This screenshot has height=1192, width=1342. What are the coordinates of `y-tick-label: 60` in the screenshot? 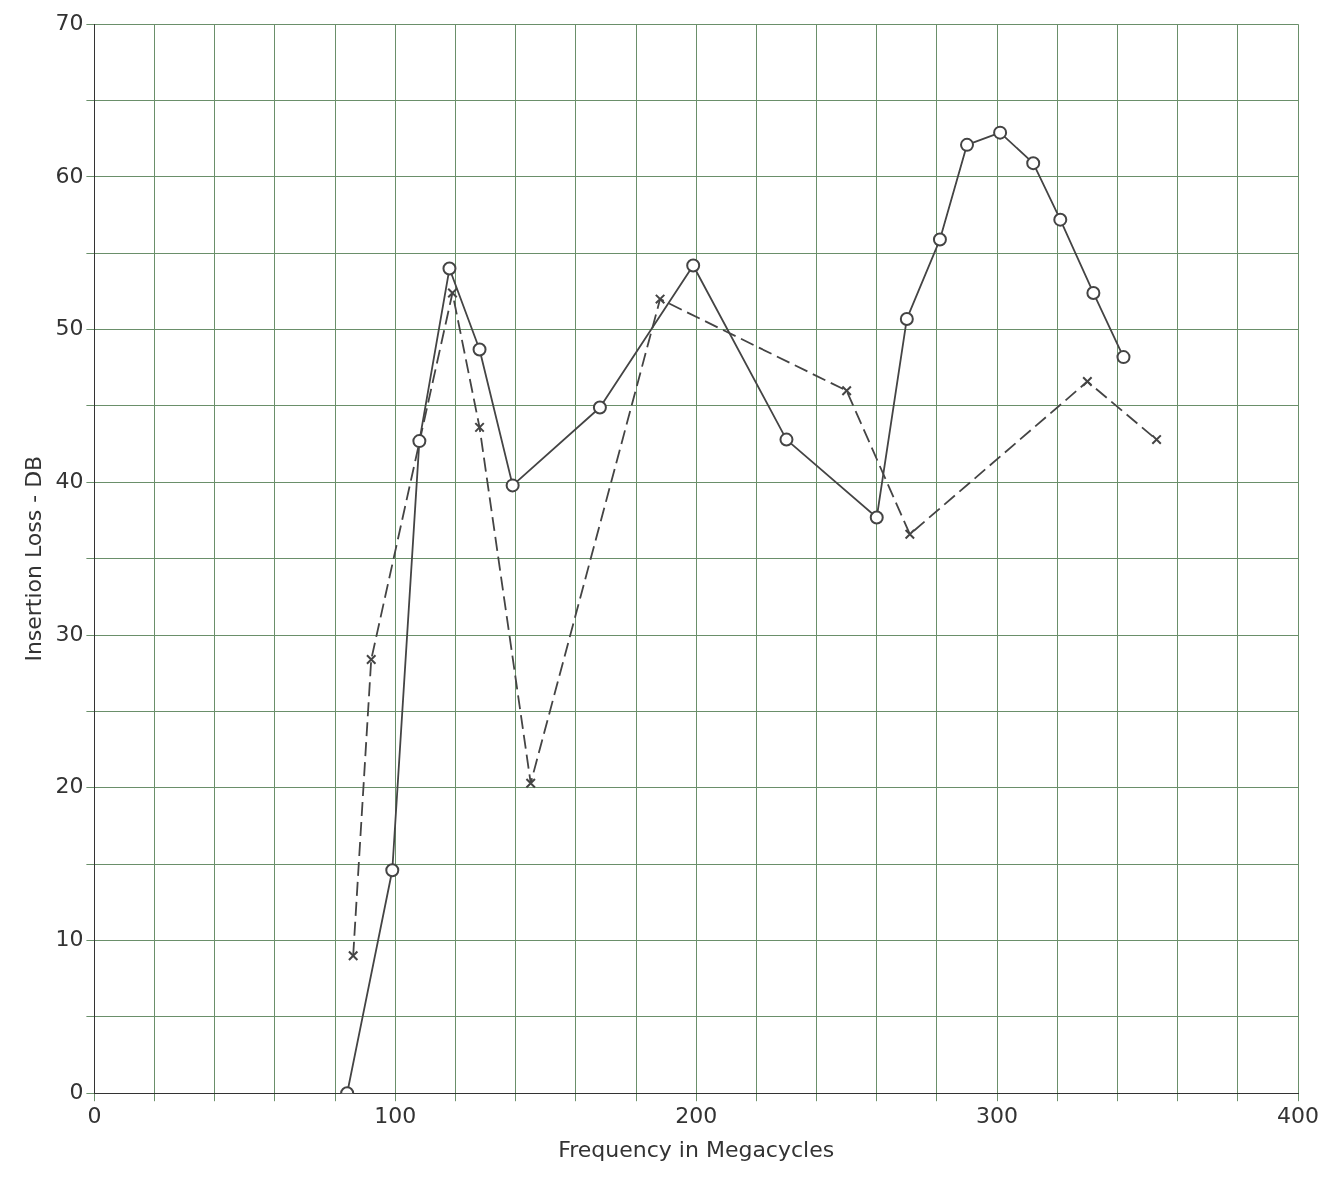 It's located at (69, 175).